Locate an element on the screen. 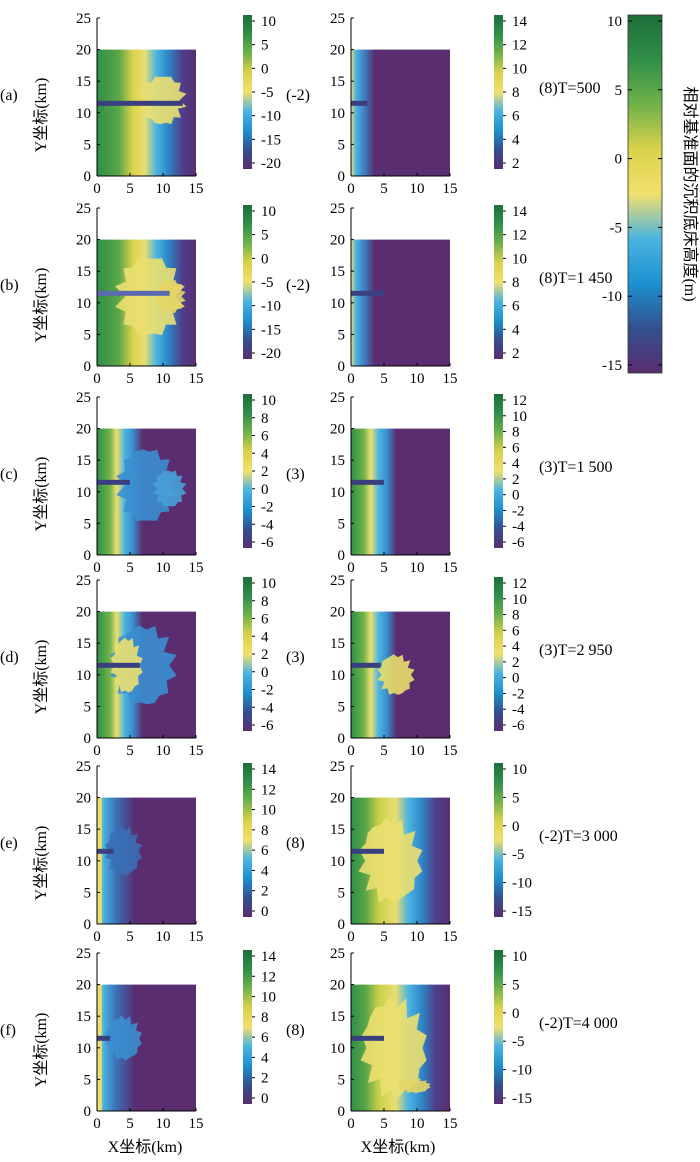  colorbar-tick-label: -2 is located at coordinates (518, 511).